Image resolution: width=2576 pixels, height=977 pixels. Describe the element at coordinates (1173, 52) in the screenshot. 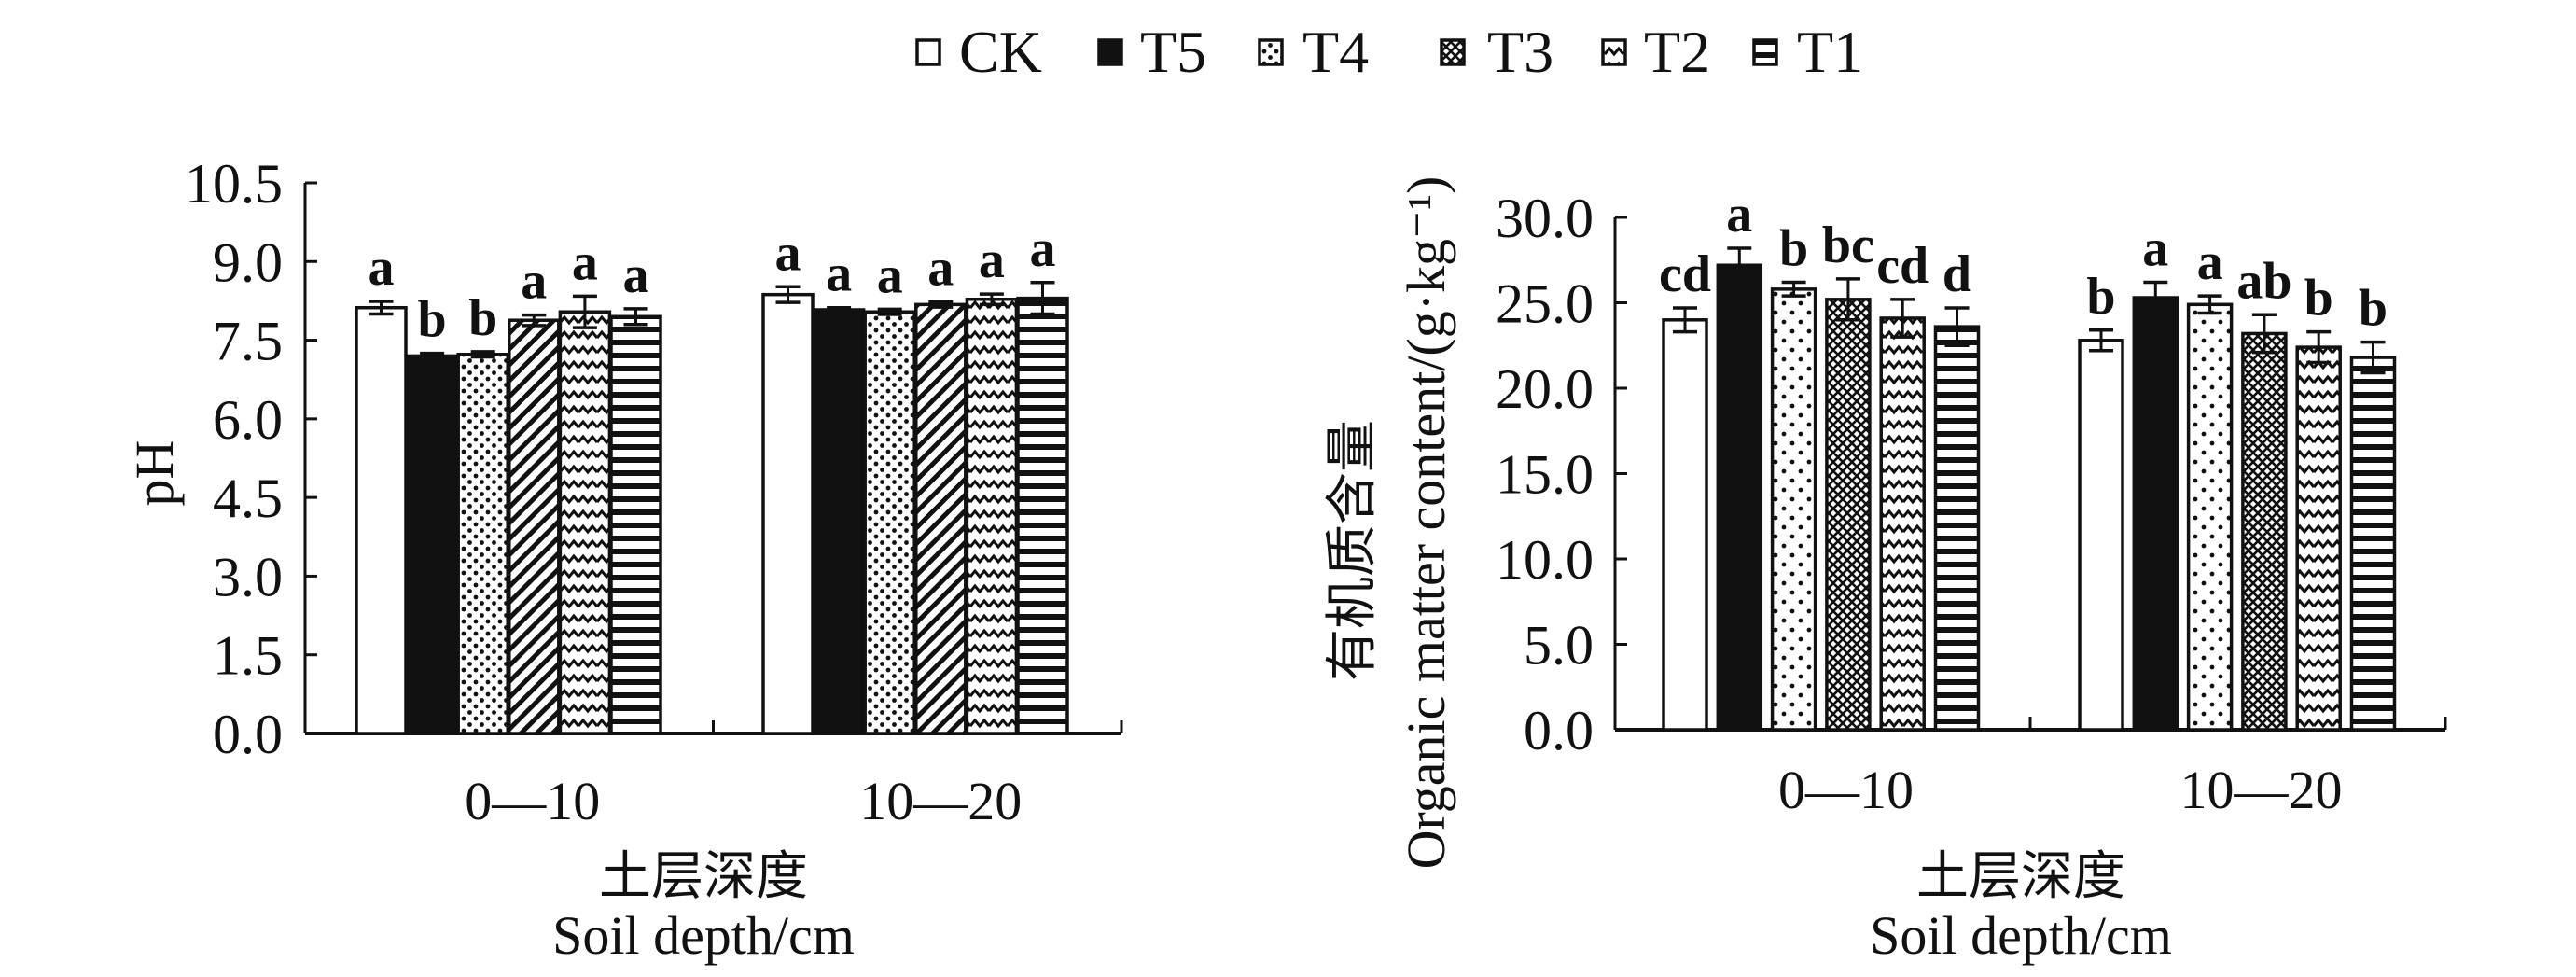

I see `legend-label: T5` at that location.